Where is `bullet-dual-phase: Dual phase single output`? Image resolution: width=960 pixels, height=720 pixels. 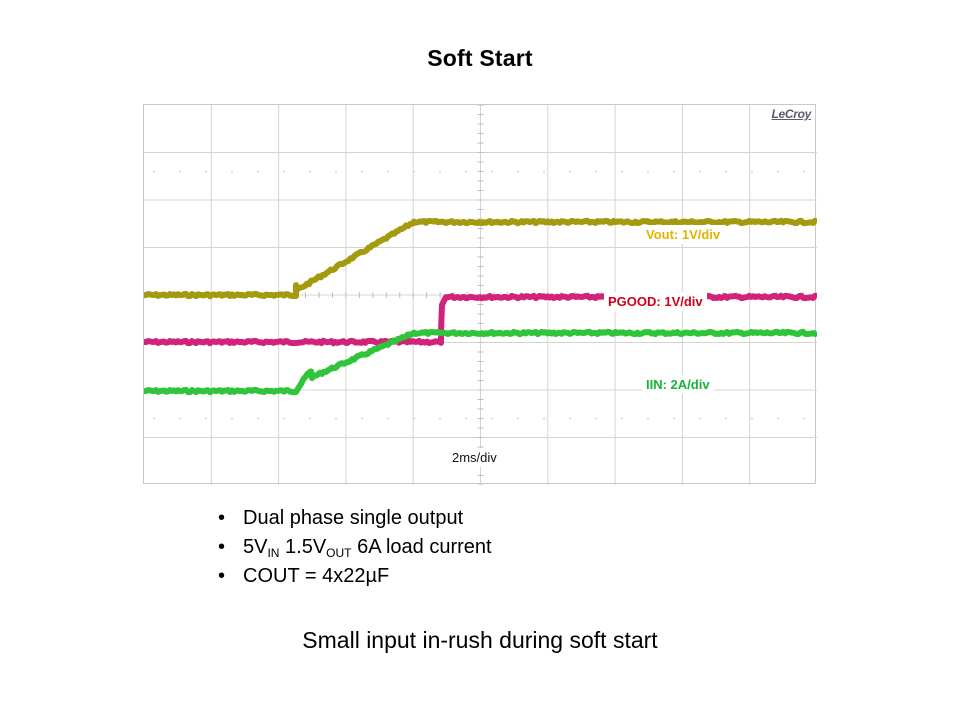
bullet-dual-phase: Dual phase single output is located at coordinates (355, 518).